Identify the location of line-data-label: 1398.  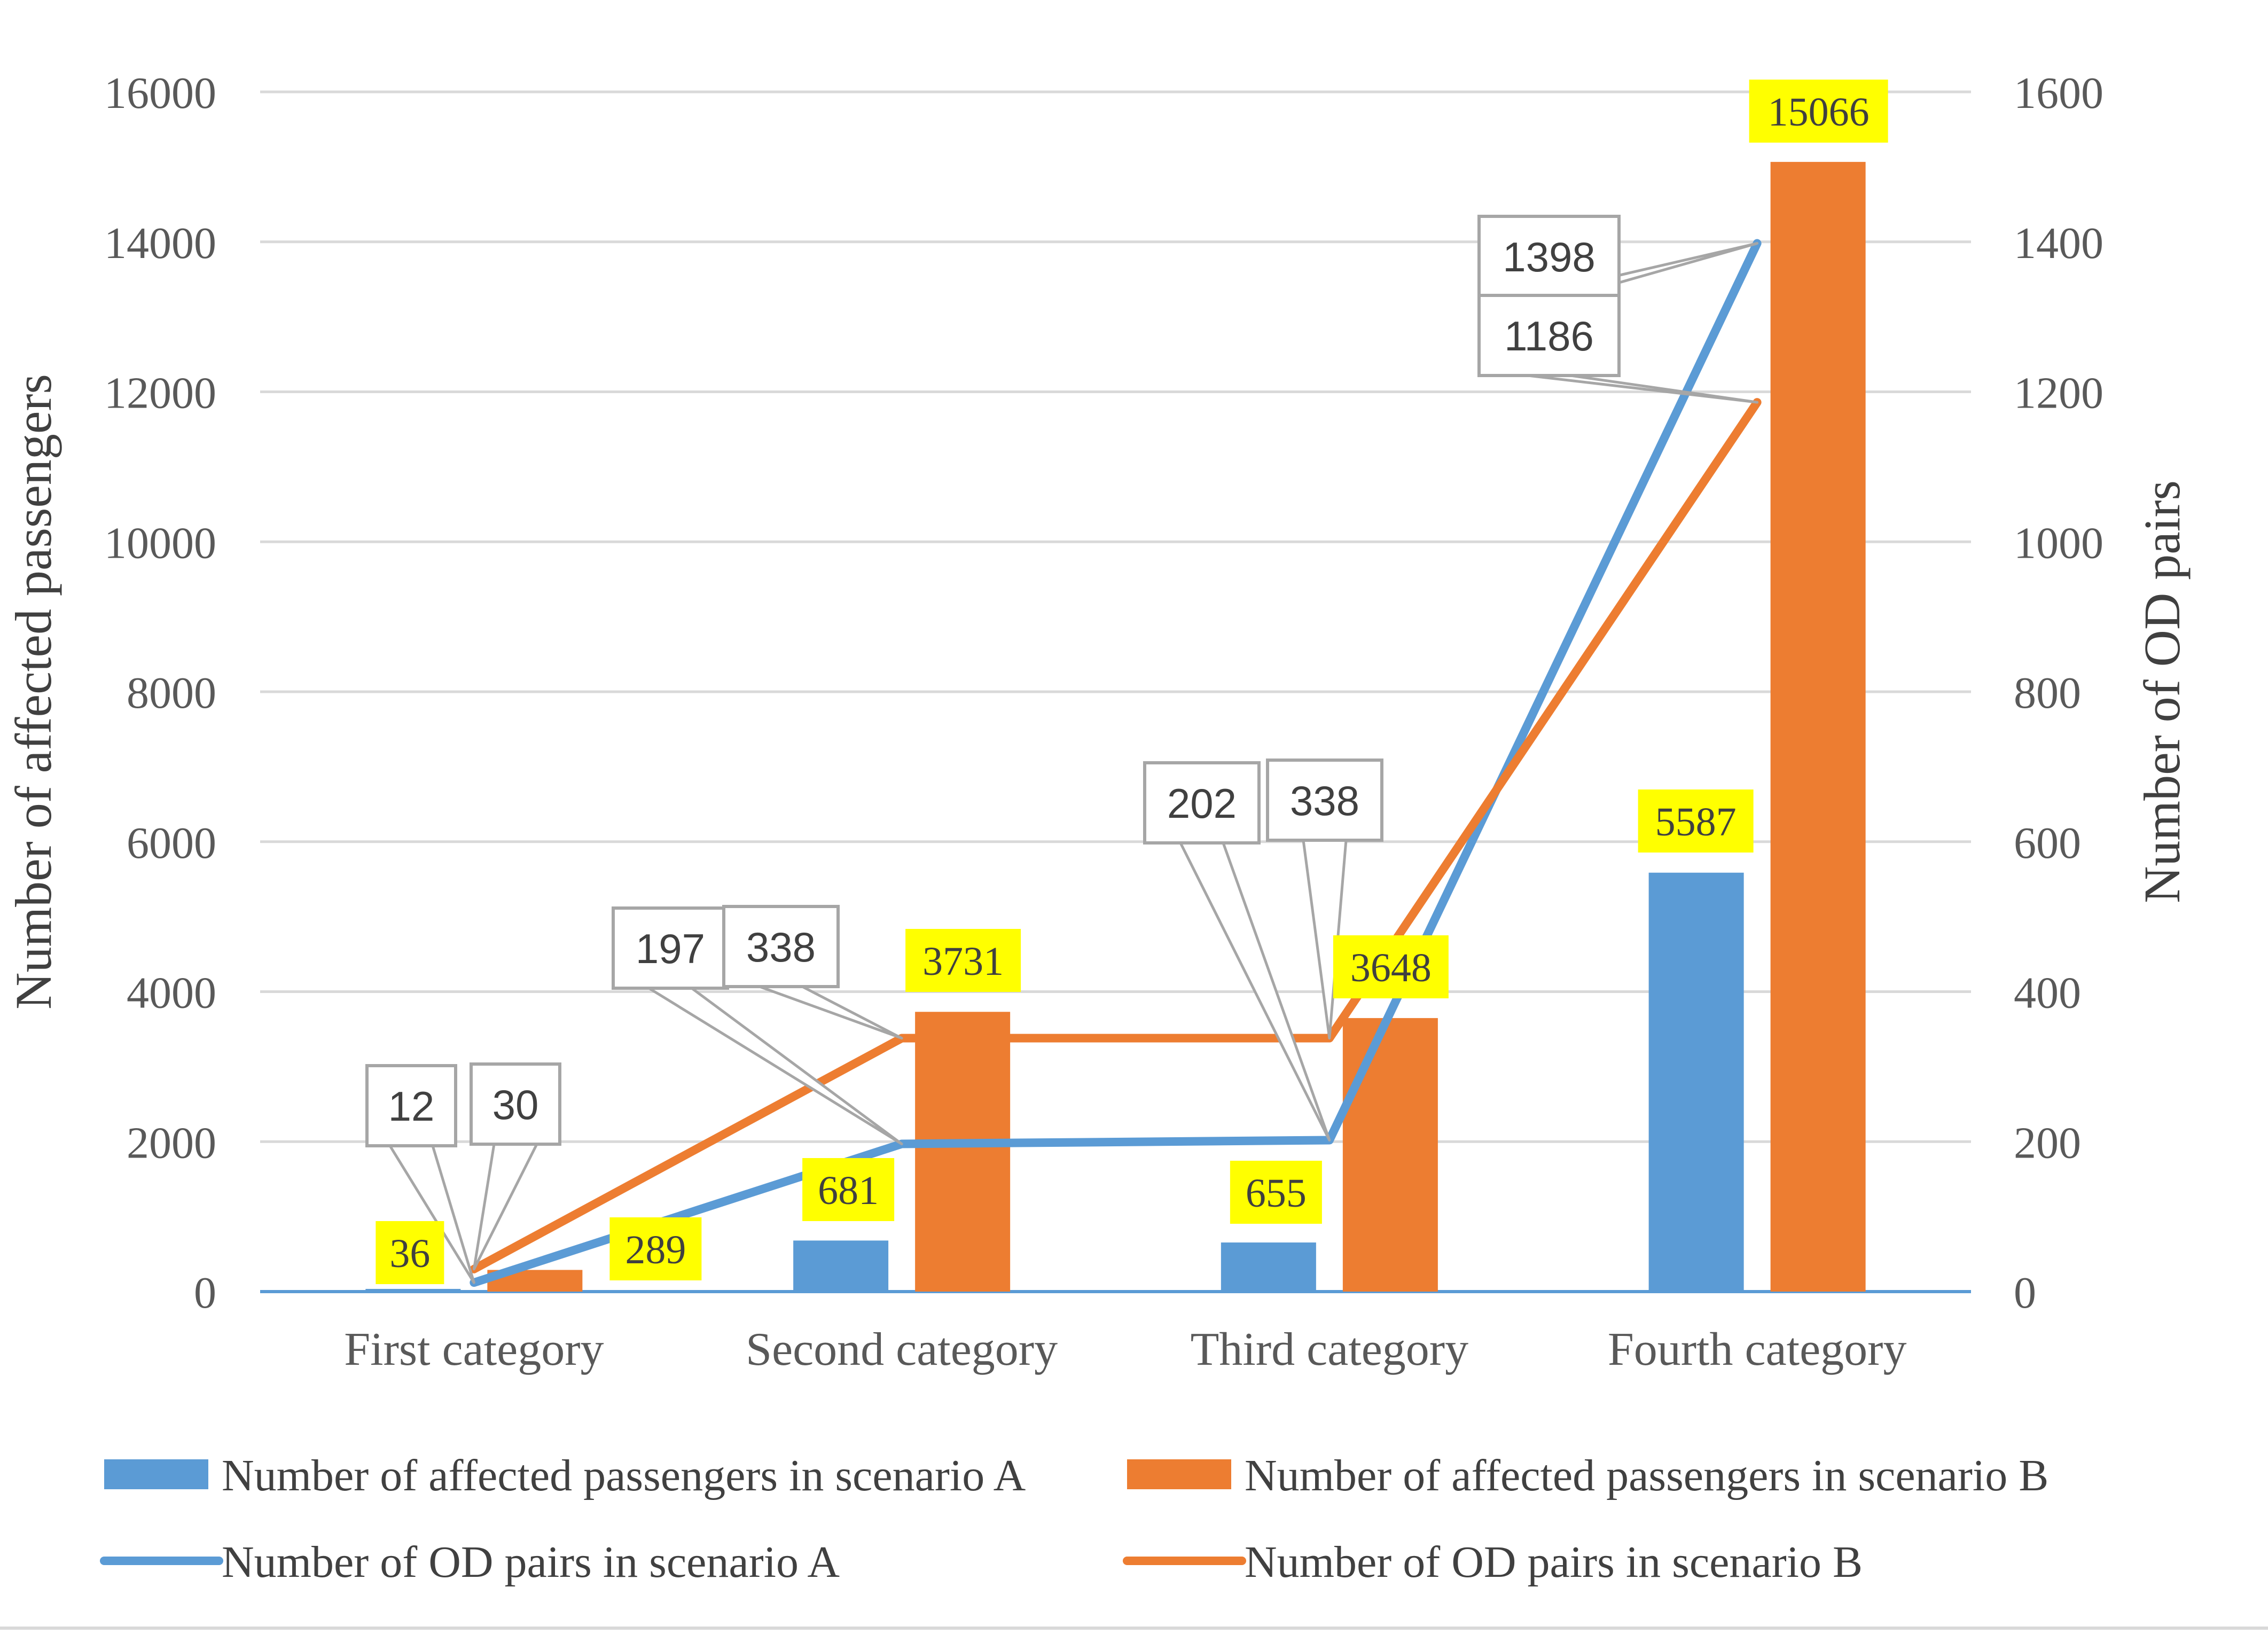
(1549, 256).